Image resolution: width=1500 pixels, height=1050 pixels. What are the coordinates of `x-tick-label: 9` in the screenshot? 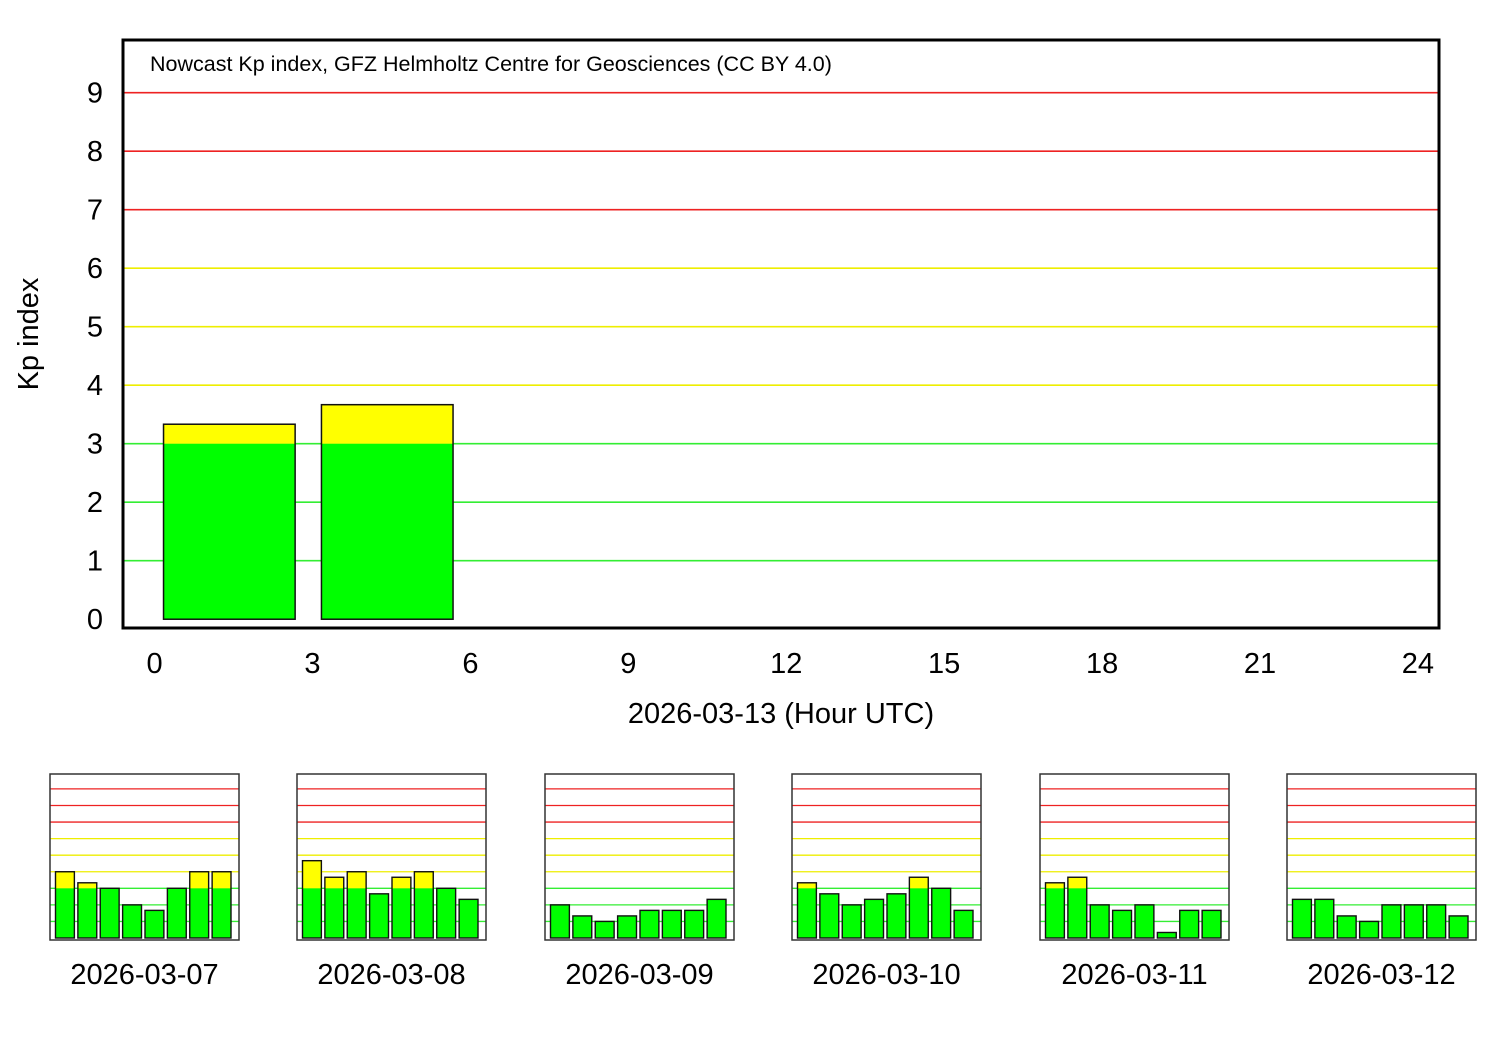 It's located at (628, 664).